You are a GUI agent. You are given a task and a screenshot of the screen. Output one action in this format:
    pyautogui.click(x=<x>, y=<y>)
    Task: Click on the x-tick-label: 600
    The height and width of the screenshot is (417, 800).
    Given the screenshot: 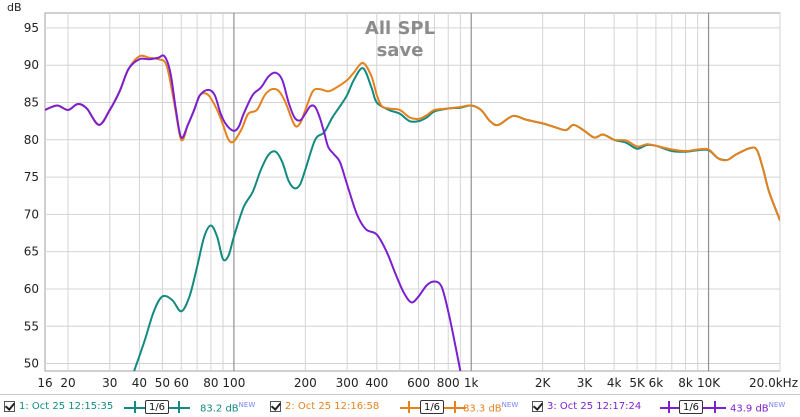 What is the action you would take?
    pyautogui.click(x=418, y=383)
    